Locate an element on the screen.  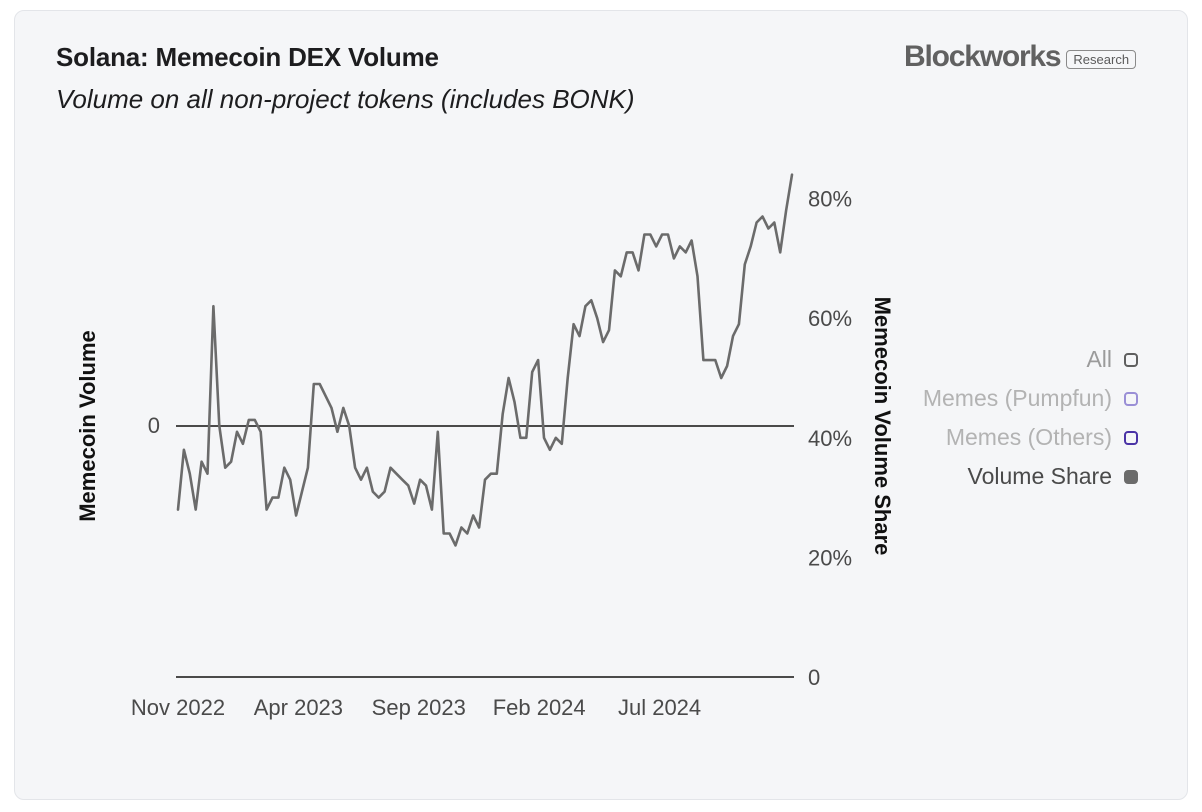
x-tick-label: Feb 2024 is located at coordinates (539, 707).